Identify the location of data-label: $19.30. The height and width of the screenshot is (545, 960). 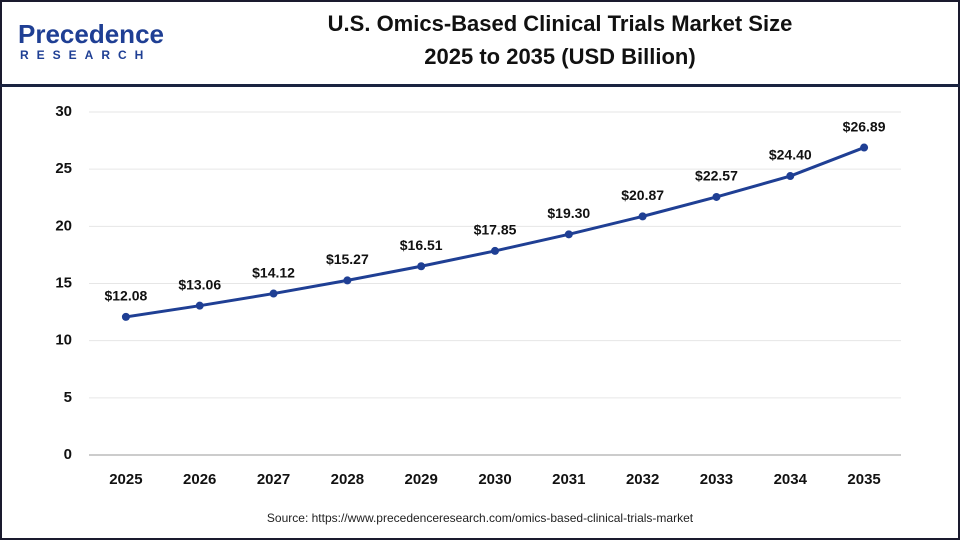
(568, 213).